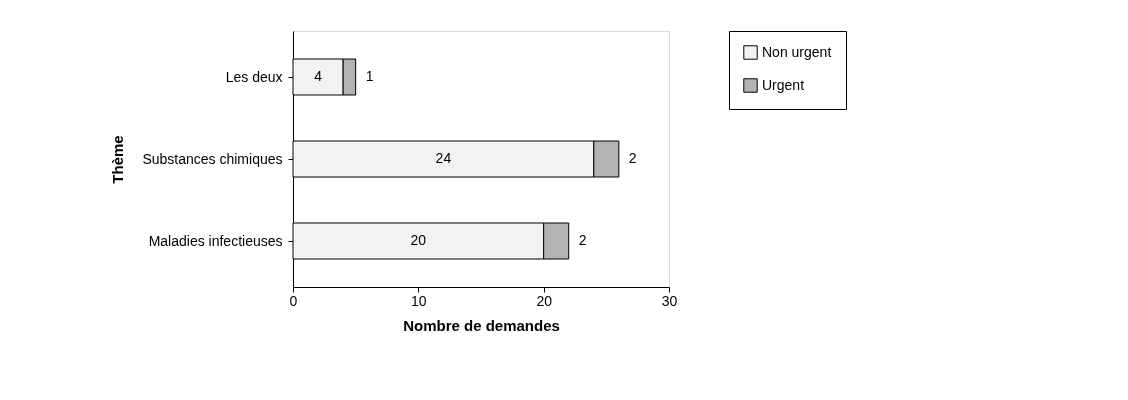  What do you see at coordinates (212, 158) in the screenshot?
I see `y-tick-label: Substances chimiques` at bounding box center [212, 158].